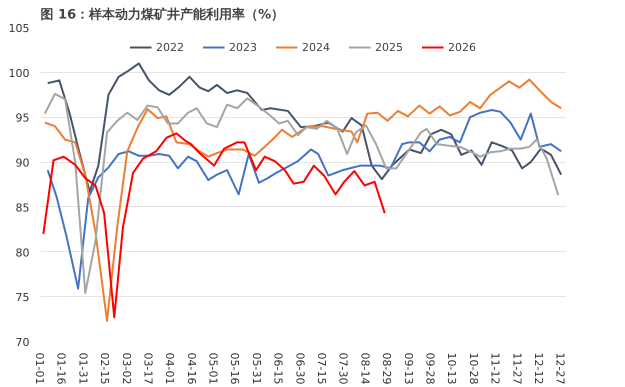  What do you see at coordinates (278, 368) in the screenshot?
I see `x-tick-label: 06-15` at bounding box center [278, 368].